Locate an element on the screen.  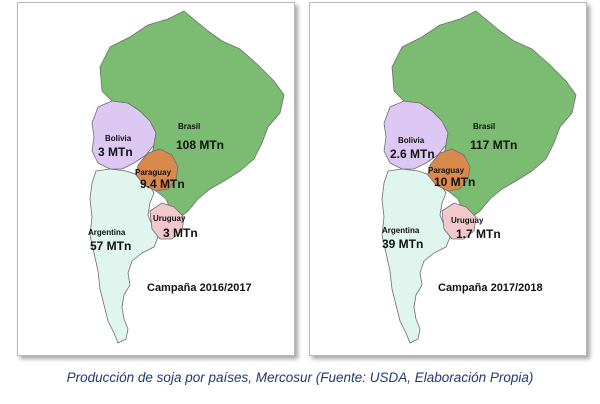
uruguay-value: 1.7 MTn is located at coordinates (478, 234).